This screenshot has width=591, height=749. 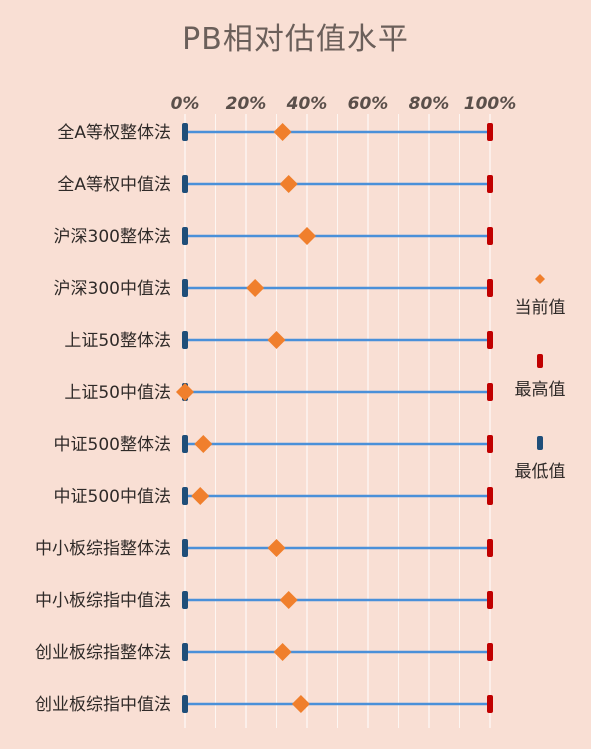 What do you see at coordinates (112, 497) in the screenshot?
I see `category-label: 中证500中值法` at bounding box center [112, 497].